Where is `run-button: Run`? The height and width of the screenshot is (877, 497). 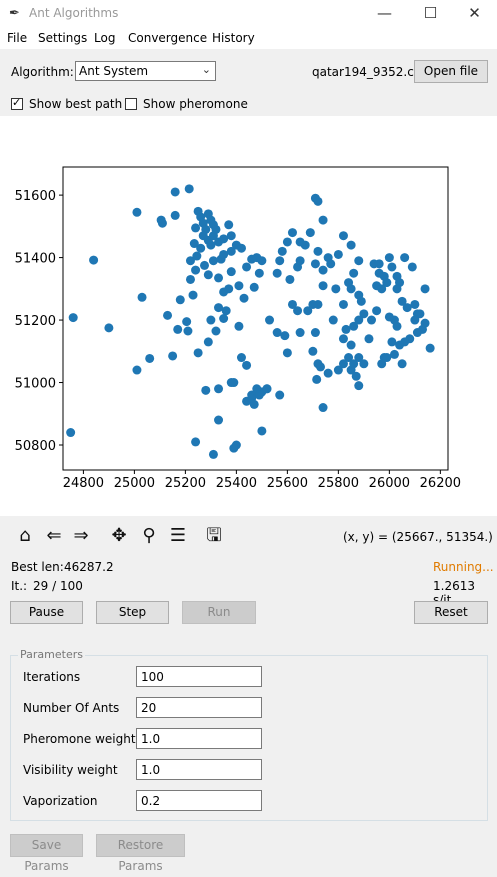
run-button: Run is located at coordinates (219, 612).